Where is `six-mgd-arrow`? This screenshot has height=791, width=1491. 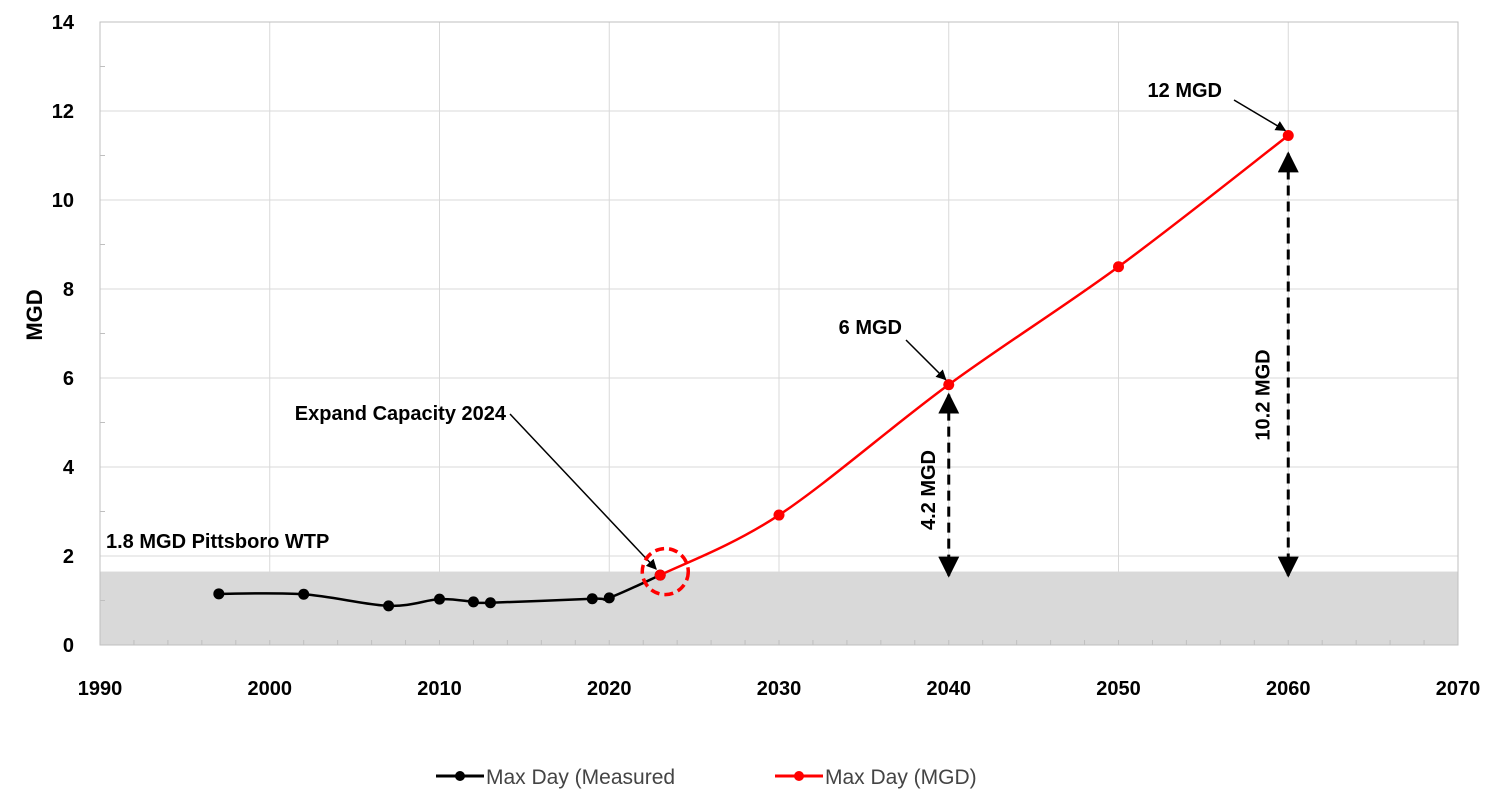 six-mgd-arrow is located at coordinates (926, 360).